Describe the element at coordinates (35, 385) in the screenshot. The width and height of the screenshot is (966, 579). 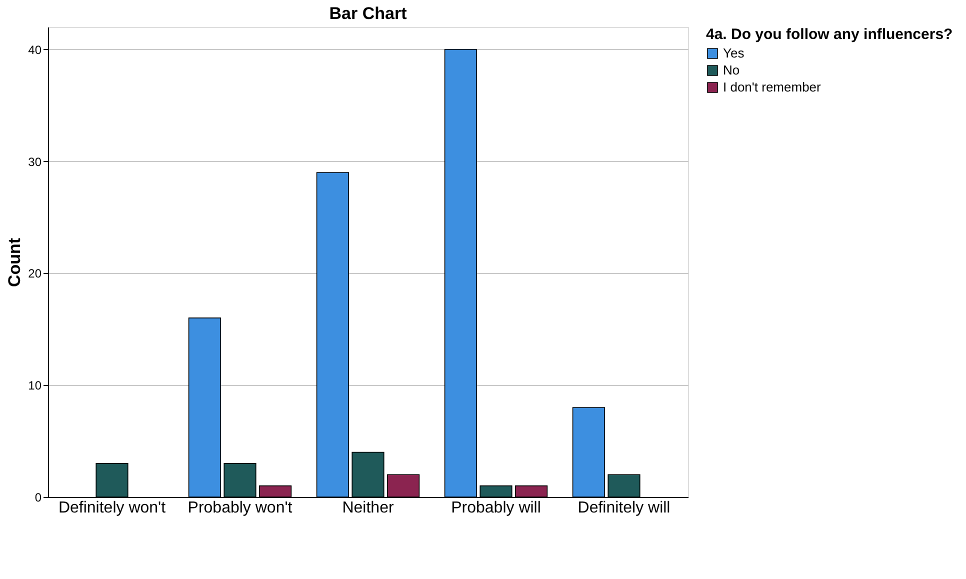
I see `y-tick-label: 10` at that location.